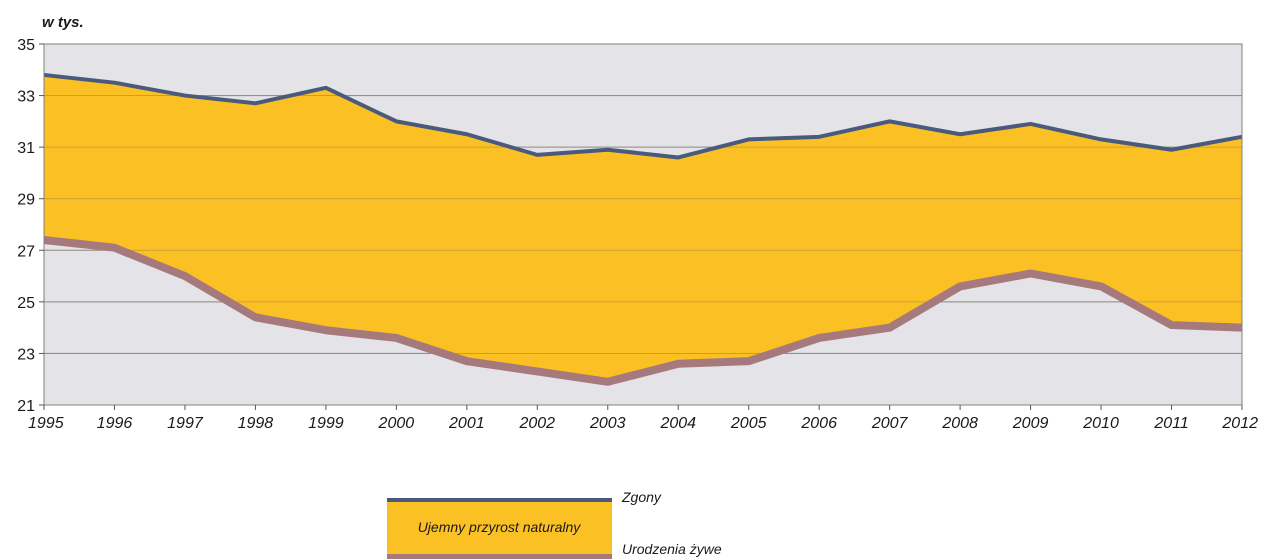 The height and width of the screenshot is (559, 1262). I want to click on x-tick-label: 1999, so click(326, 423).